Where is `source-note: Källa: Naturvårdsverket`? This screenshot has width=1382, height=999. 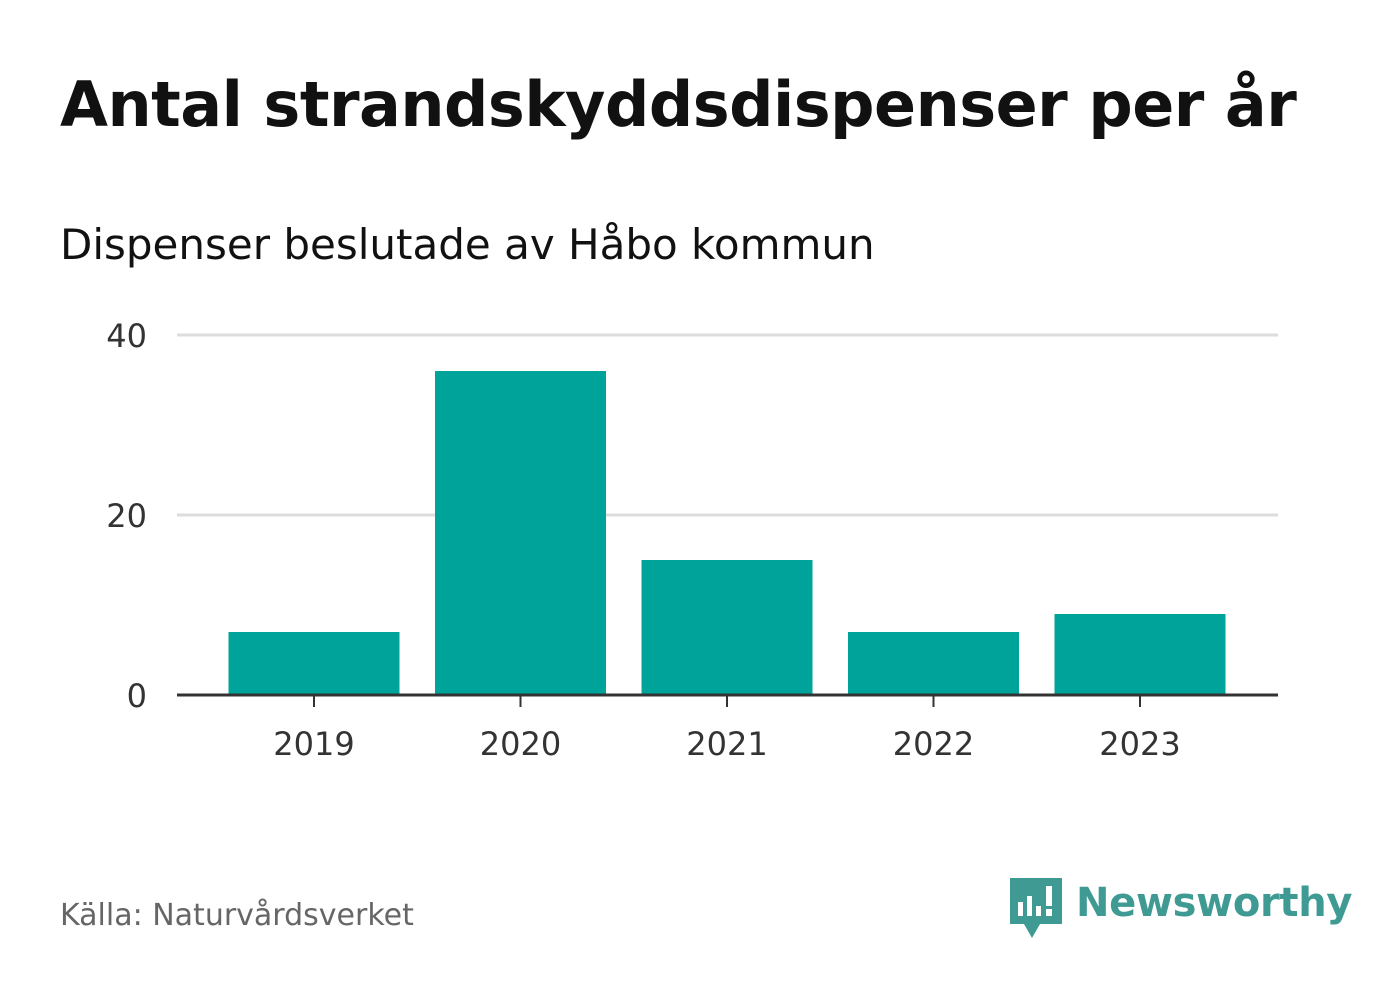
source-note: Källa: Naturvårdsverket is located at coordinates (237, 915).